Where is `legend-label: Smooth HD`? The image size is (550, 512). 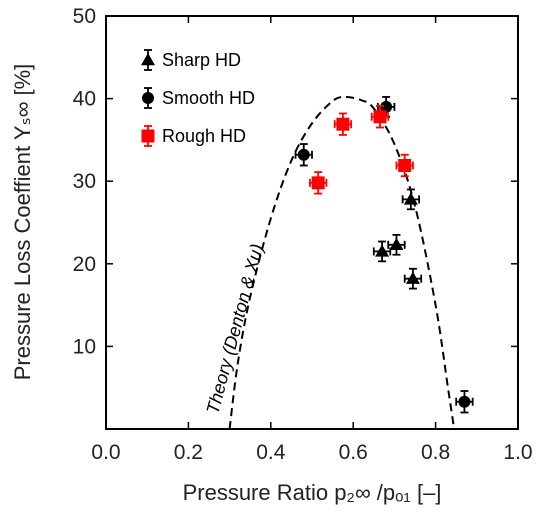
legend-label: Smooth HD is located at coordinates (208, 98).